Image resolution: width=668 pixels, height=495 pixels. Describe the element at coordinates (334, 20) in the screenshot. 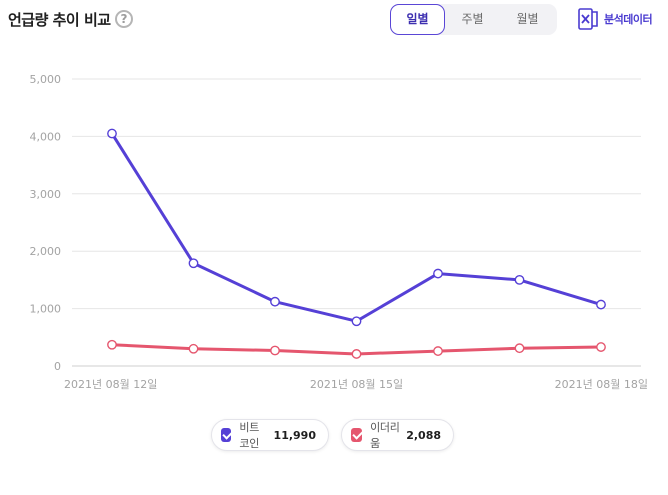

I see `chart-header: 언급량 추이 비교 ? 일별 주별 월별 분석데이터` at that location.